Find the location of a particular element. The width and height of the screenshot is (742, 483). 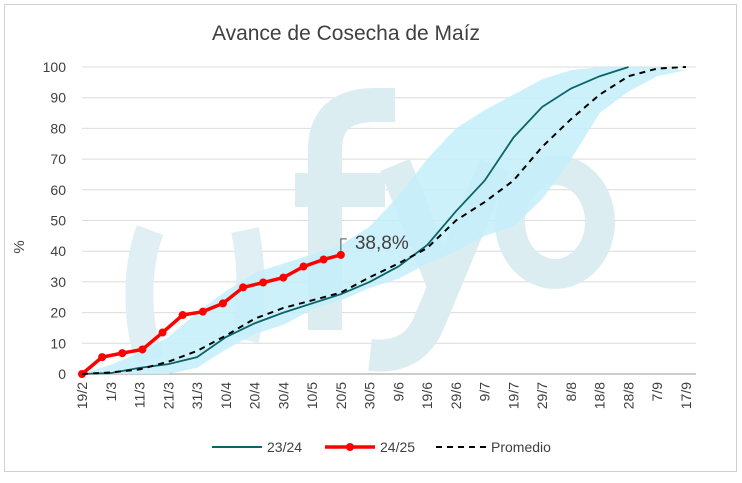

y-tick-label: 90 is located at coordinates (58, 98).